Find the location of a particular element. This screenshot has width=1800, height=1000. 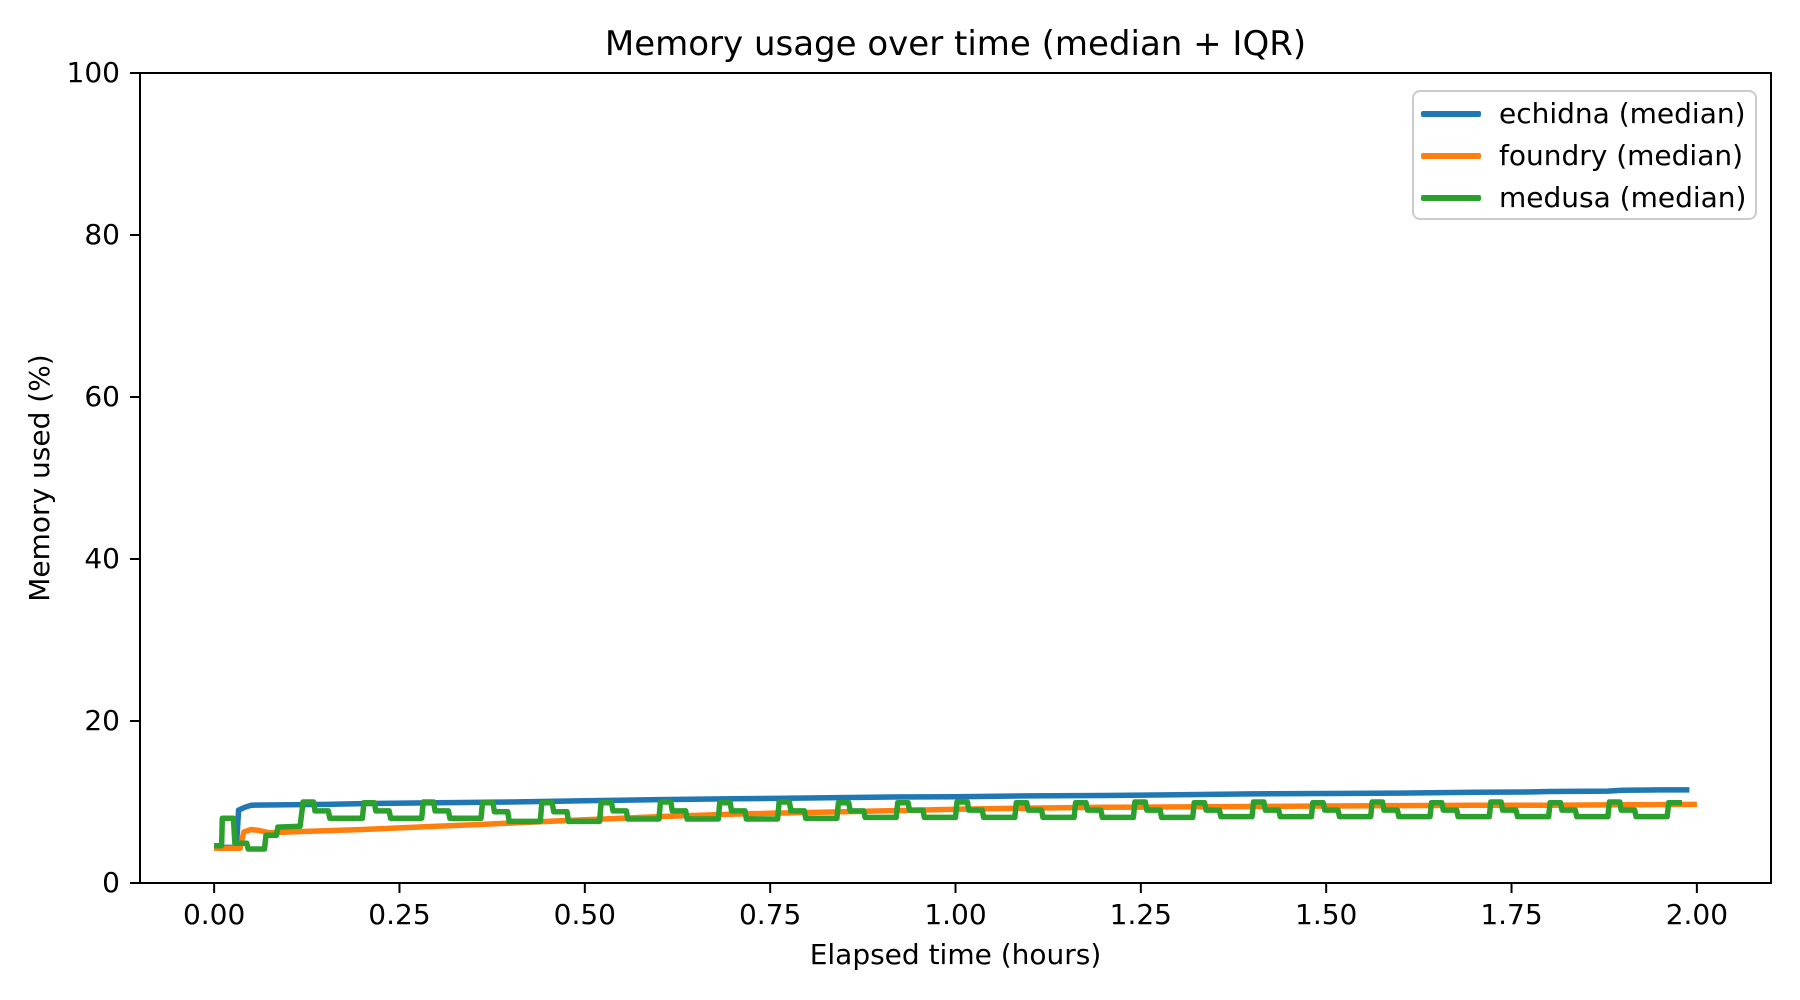

x-tick-label: 1.75 is located at coordinates (1511, 914).